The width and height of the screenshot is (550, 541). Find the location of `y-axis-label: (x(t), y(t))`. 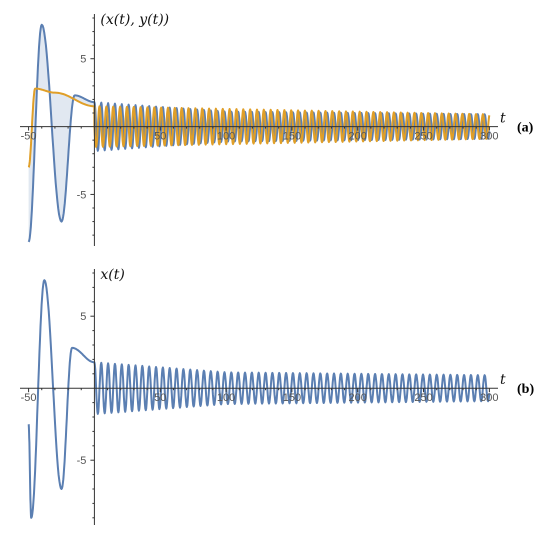

y-axis-label: (x(t), y(t)) is located at coordinates (134, 20).